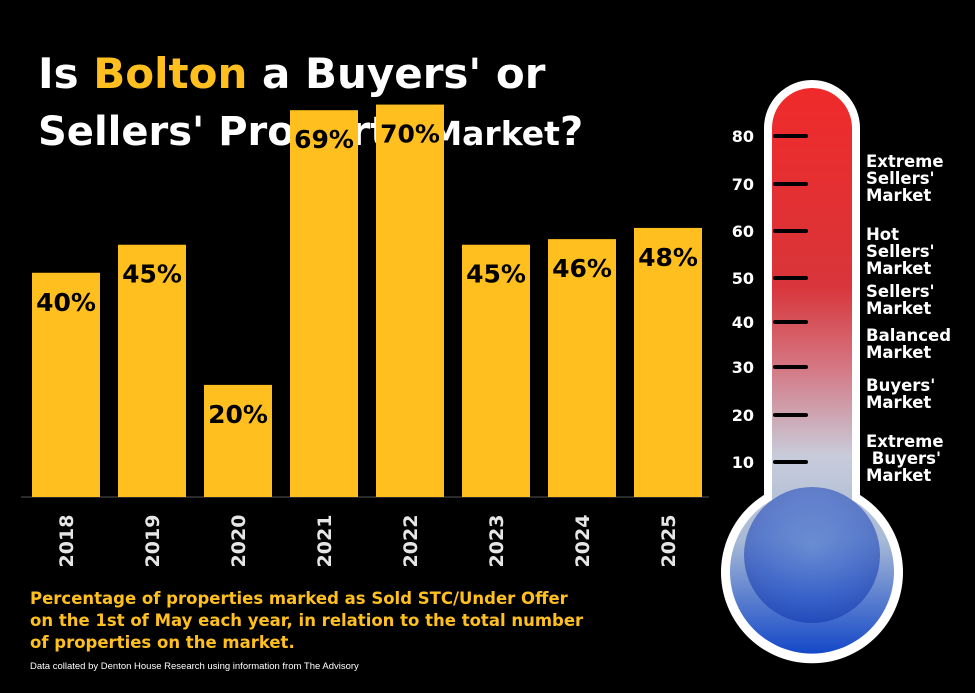 The image size is (975, 693). I want to click on thermo-tick-label-40: 40, so click(743, 322).